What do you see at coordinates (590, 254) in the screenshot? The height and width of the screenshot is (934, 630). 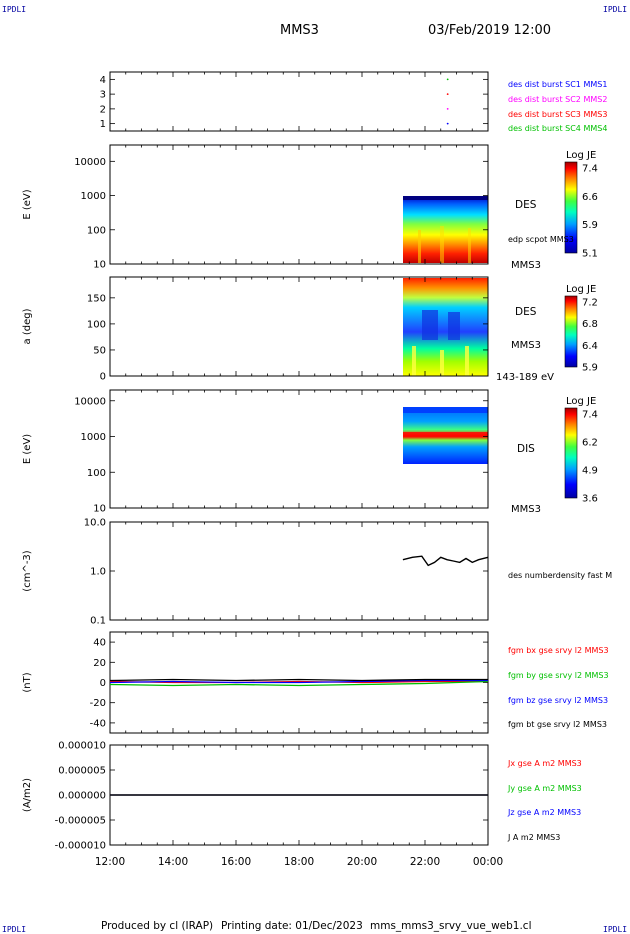 I see `colorbar-tick-label: 5.1` at bounding box center [590, 254].